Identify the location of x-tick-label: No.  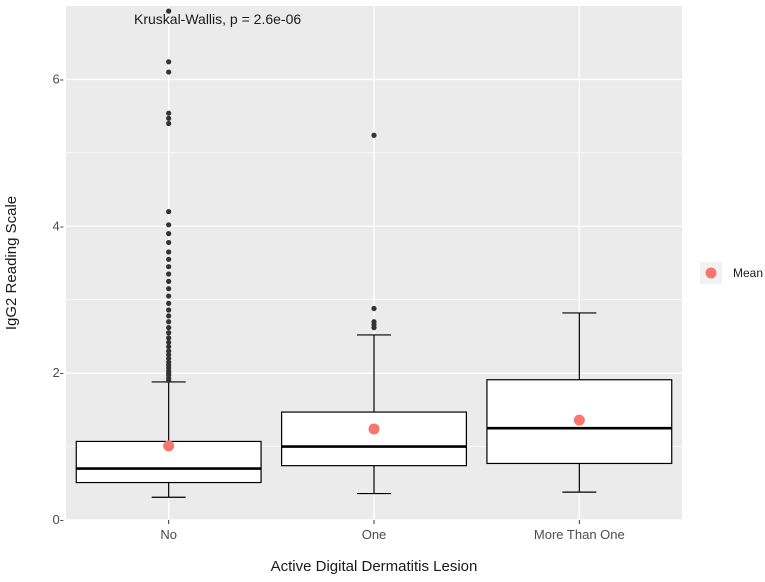
(168, 534).